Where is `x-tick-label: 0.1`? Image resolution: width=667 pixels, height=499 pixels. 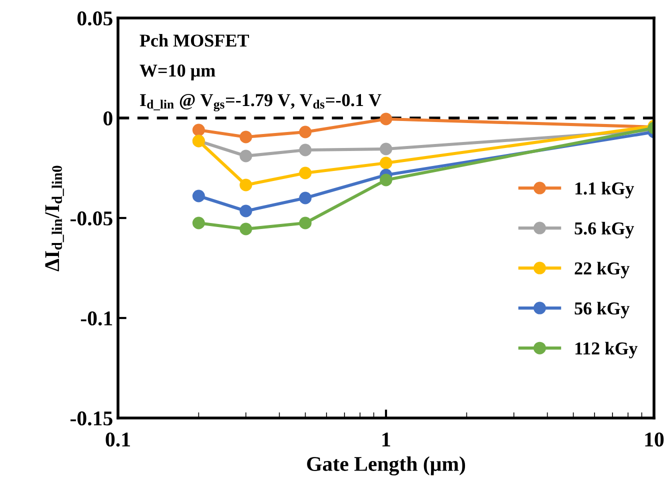
x-tick-label: 0.1 is located at coordinates (118, 439).